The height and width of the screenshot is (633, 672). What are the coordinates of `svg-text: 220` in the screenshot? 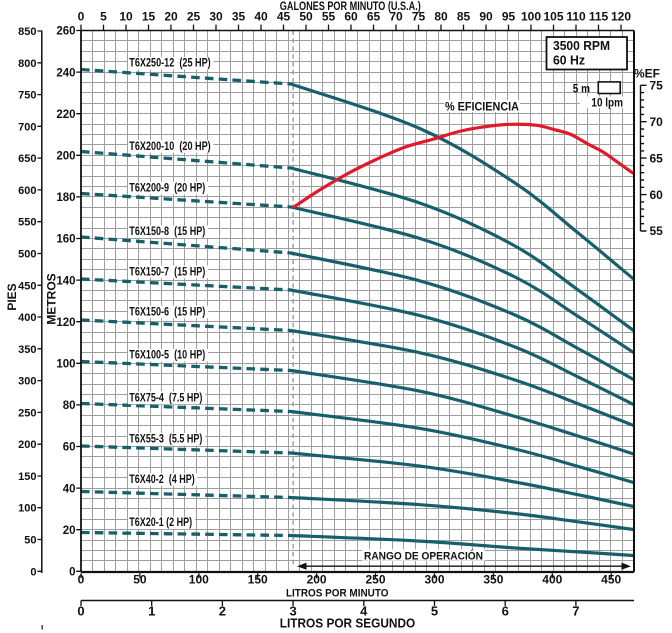 It's located at (65, 115).